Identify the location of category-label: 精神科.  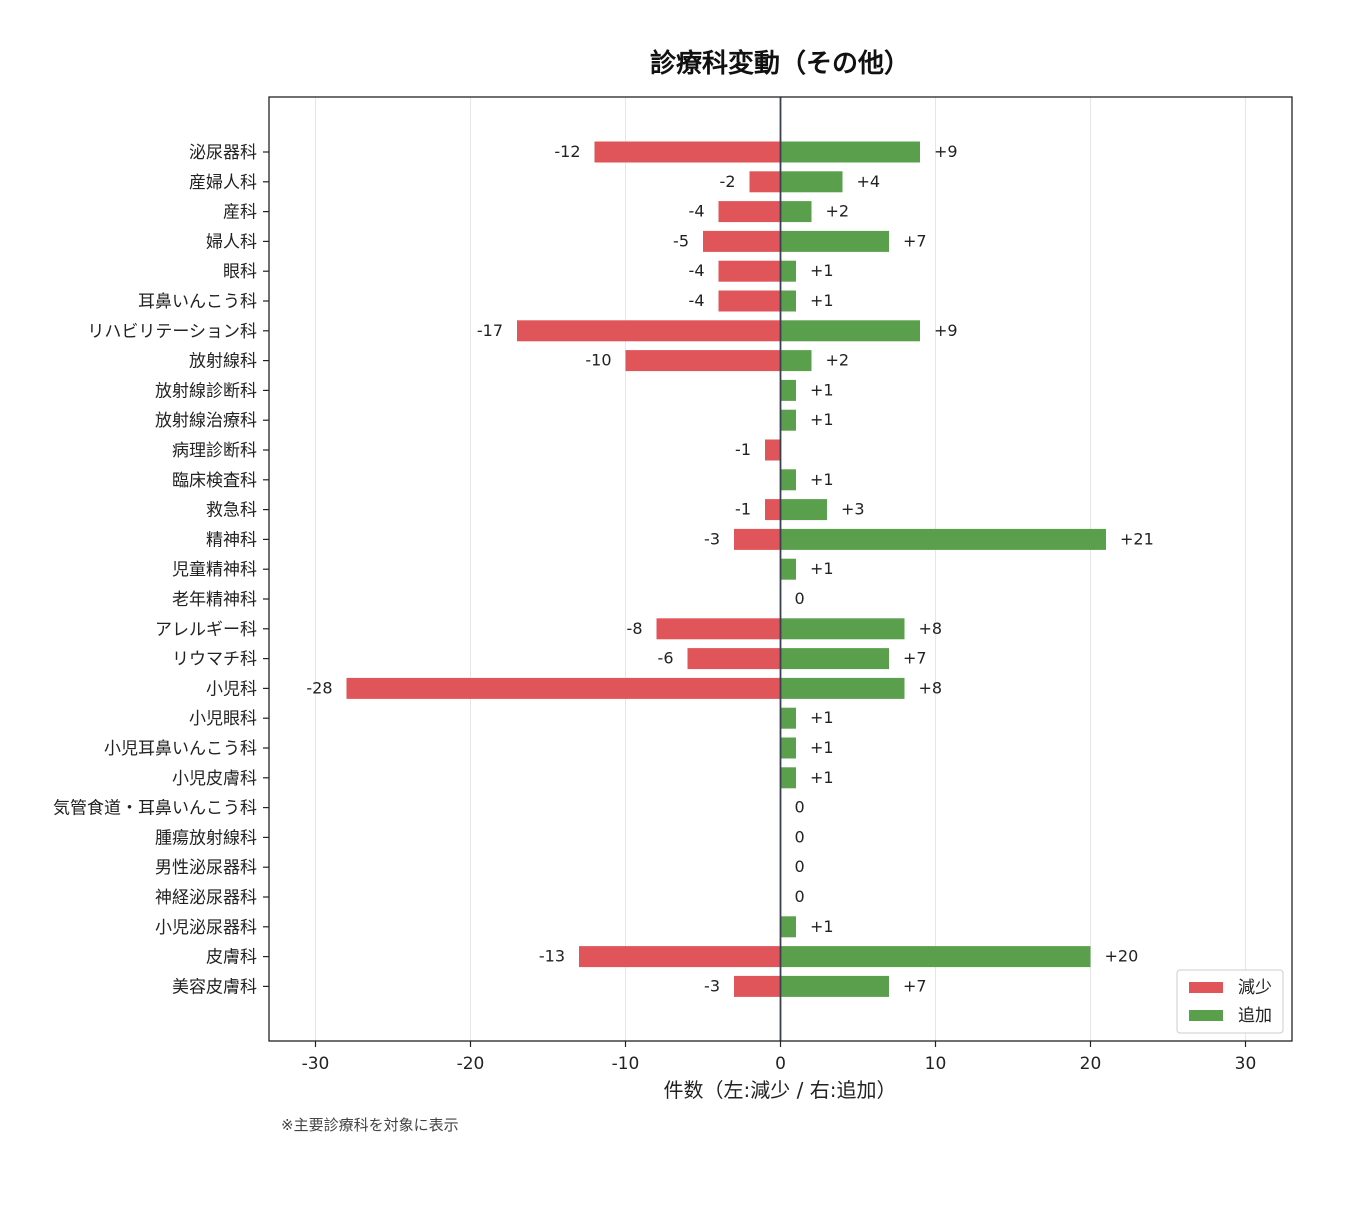
(231, 540).